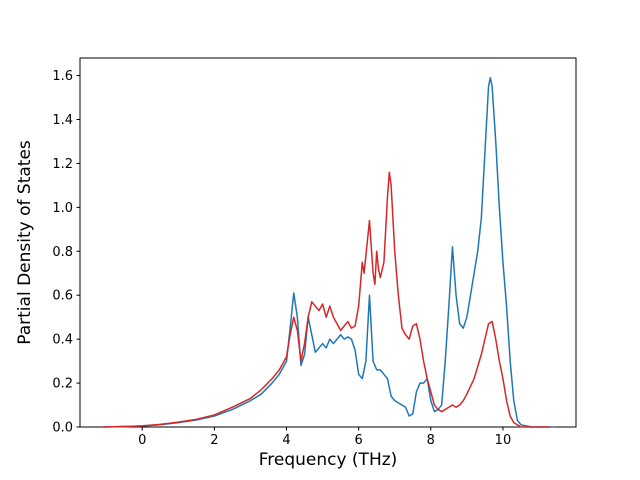 The image size is (640, 480). What do you see at coordinates (62, 428) in the screenshot?
I see `y-tick-label: 0.0` at bounding box center [62, 428].